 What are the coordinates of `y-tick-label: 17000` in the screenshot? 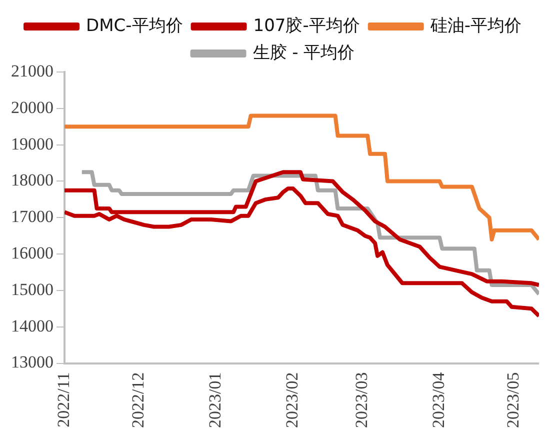 It's located at (32, 216).